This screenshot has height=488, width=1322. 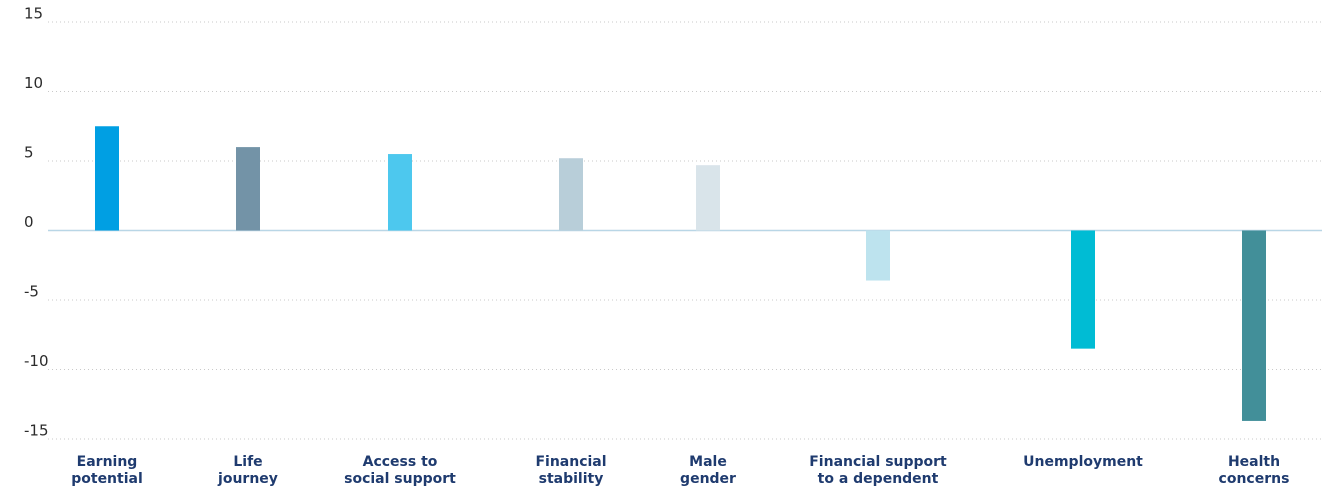 I want to click on x-tick-label: Access to, so click(x=400, y=462).